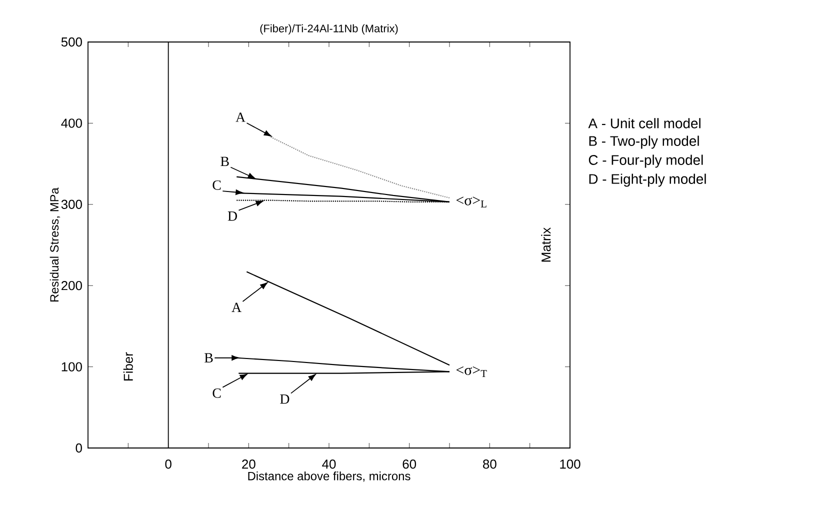 The image size is (834, 514). I want to click on text: D - Eight-ply model, so click(647, 180).